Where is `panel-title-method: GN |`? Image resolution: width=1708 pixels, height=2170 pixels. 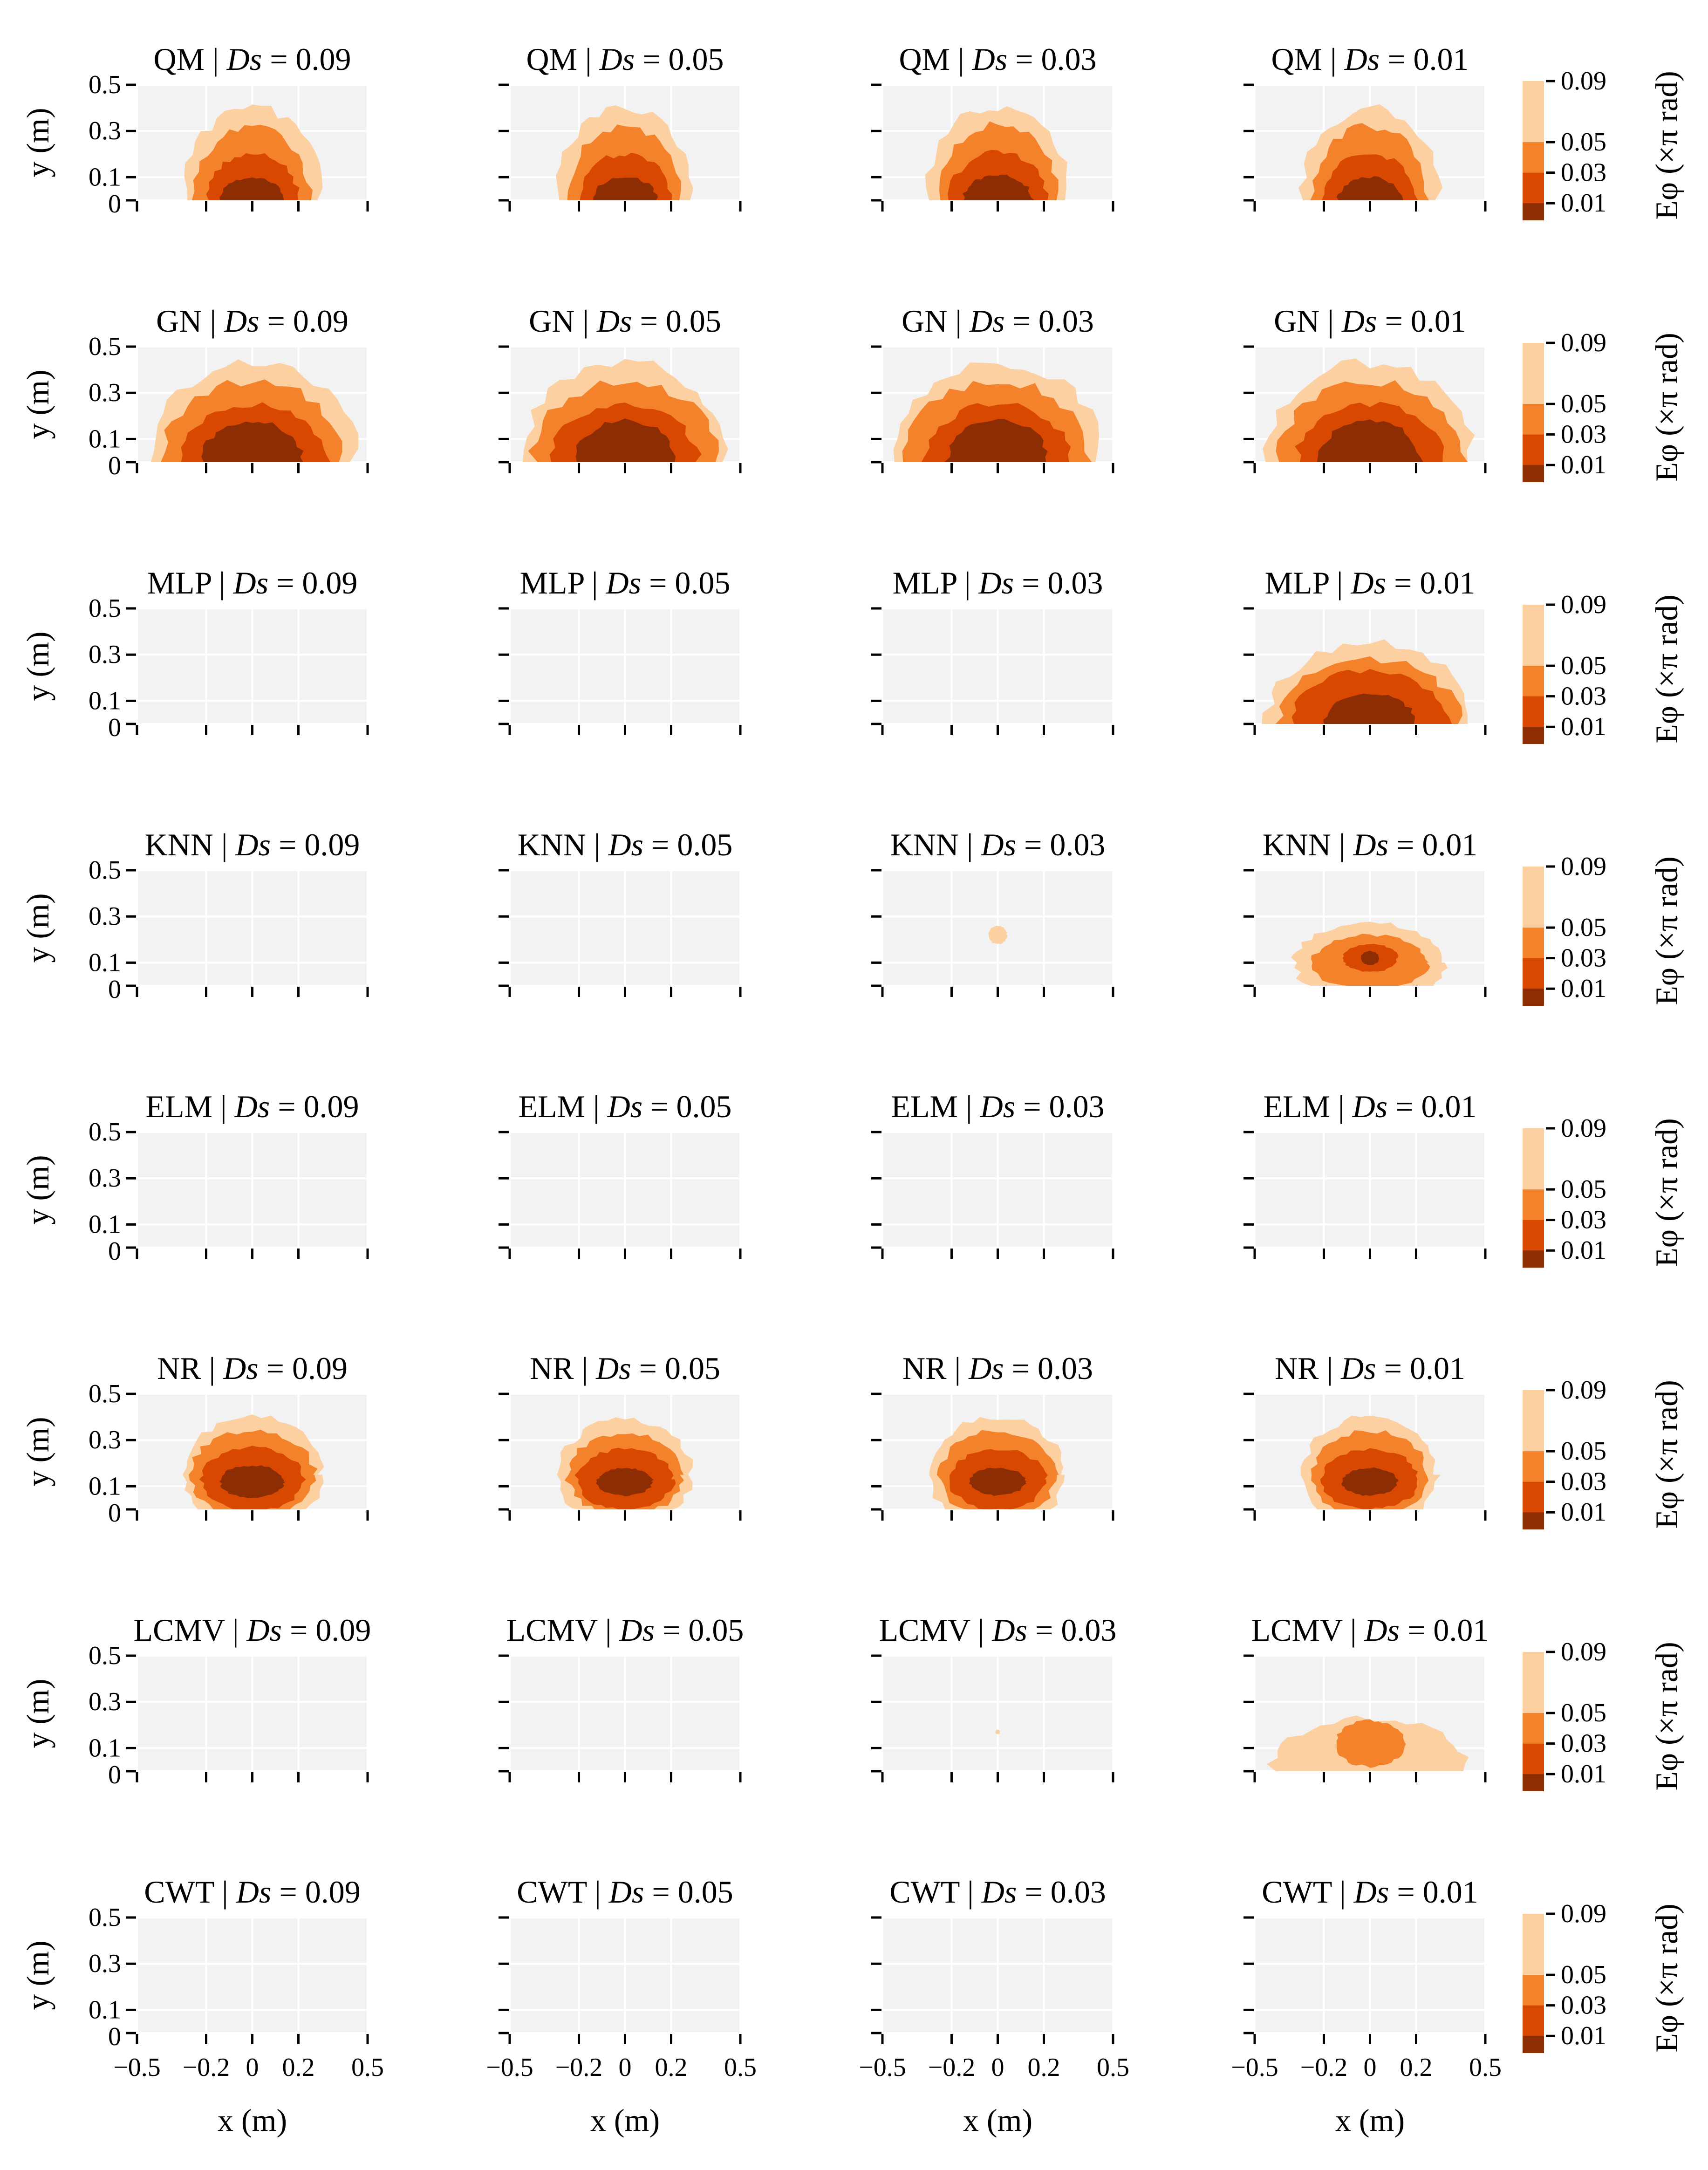 panel-title-method: GN | is located at coordinates (563, 321).